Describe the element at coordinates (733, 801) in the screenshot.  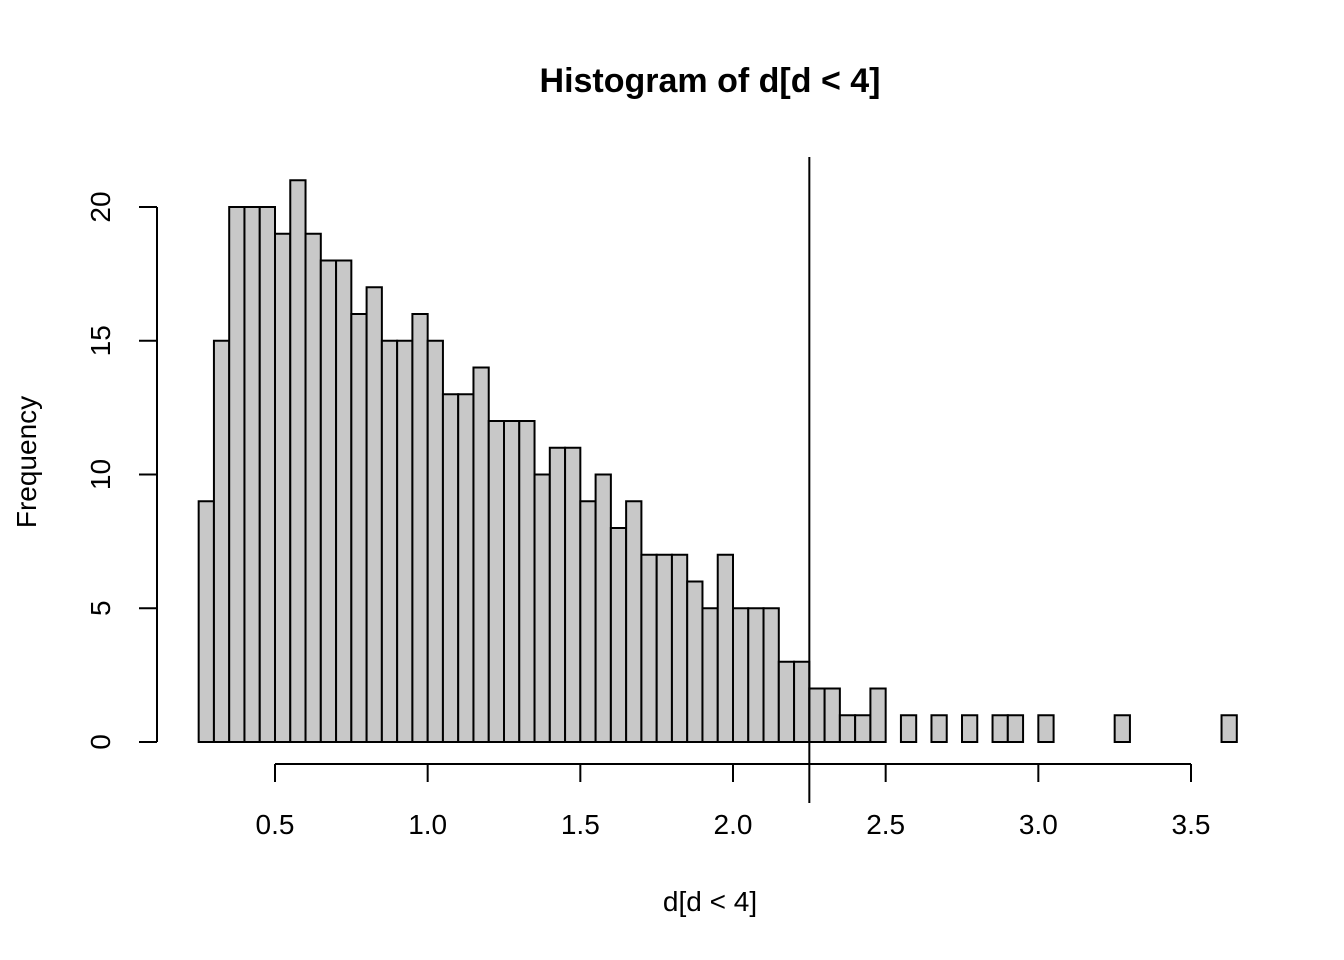
I see `x-axis: 0.5 1.0 1.5 2.0 2.5 3.0 3.5` at that location.